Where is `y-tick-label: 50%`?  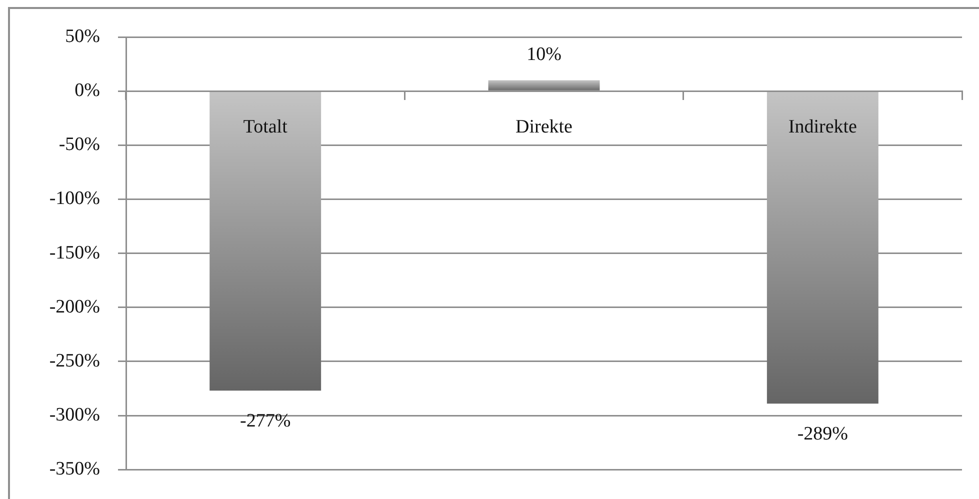 y-tick-label: 50% is located at coordinates (82, 36).